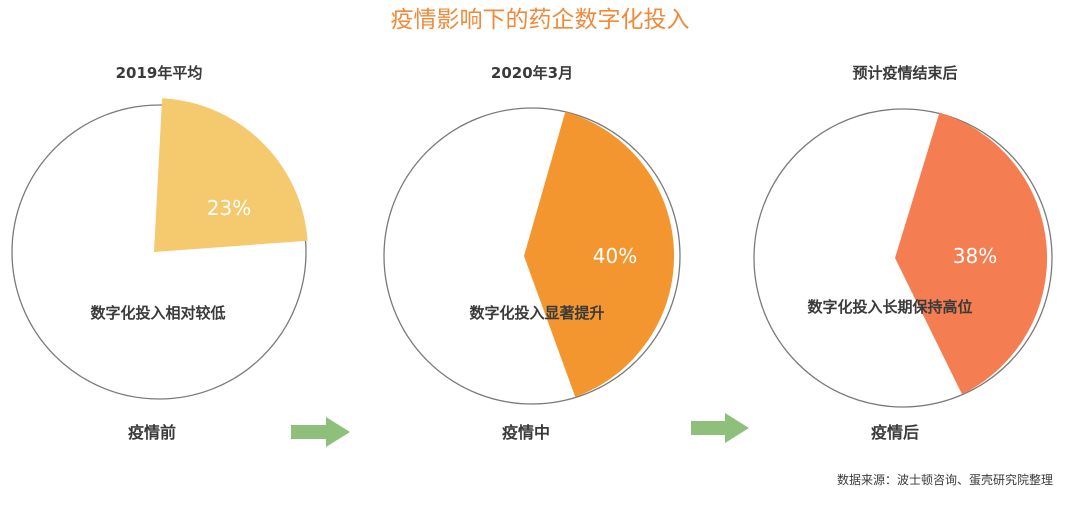  I want to click on percent-label-1: 23%, so click(229, 208).